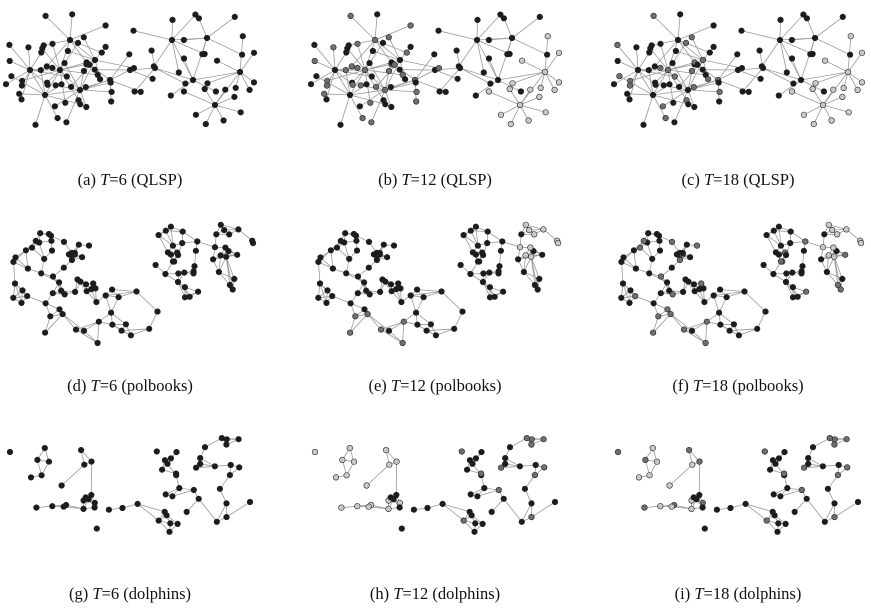 This screenshot has height=609, width=871. Describe the element at coordinates (466, 179) in the screenshot. I see `caption-dataset: (QLSP)` at that location.